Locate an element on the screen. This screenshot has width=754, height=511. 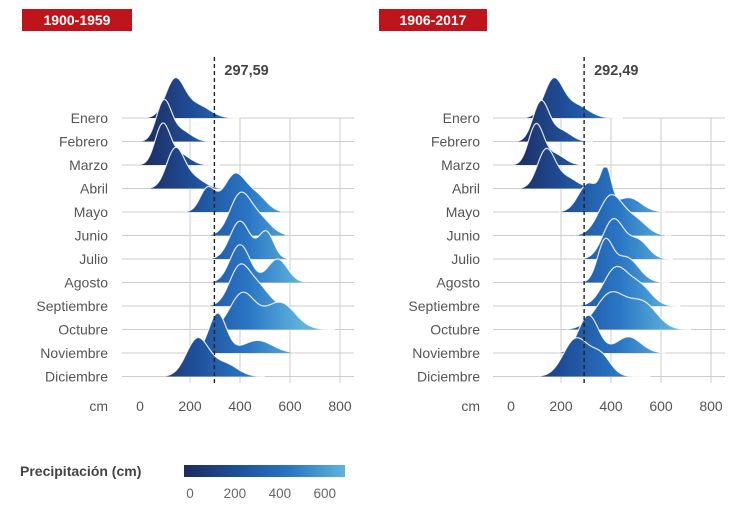
legend-color-bar is located at coordinates (264, 471).